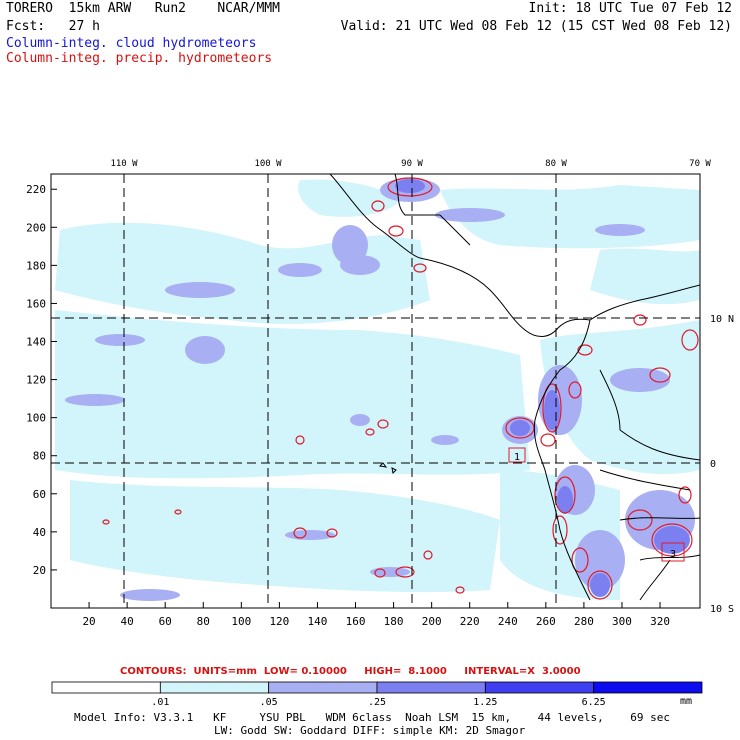  I want to click on latitude-labels: 10 N 0 10 S, so click(722, 464).